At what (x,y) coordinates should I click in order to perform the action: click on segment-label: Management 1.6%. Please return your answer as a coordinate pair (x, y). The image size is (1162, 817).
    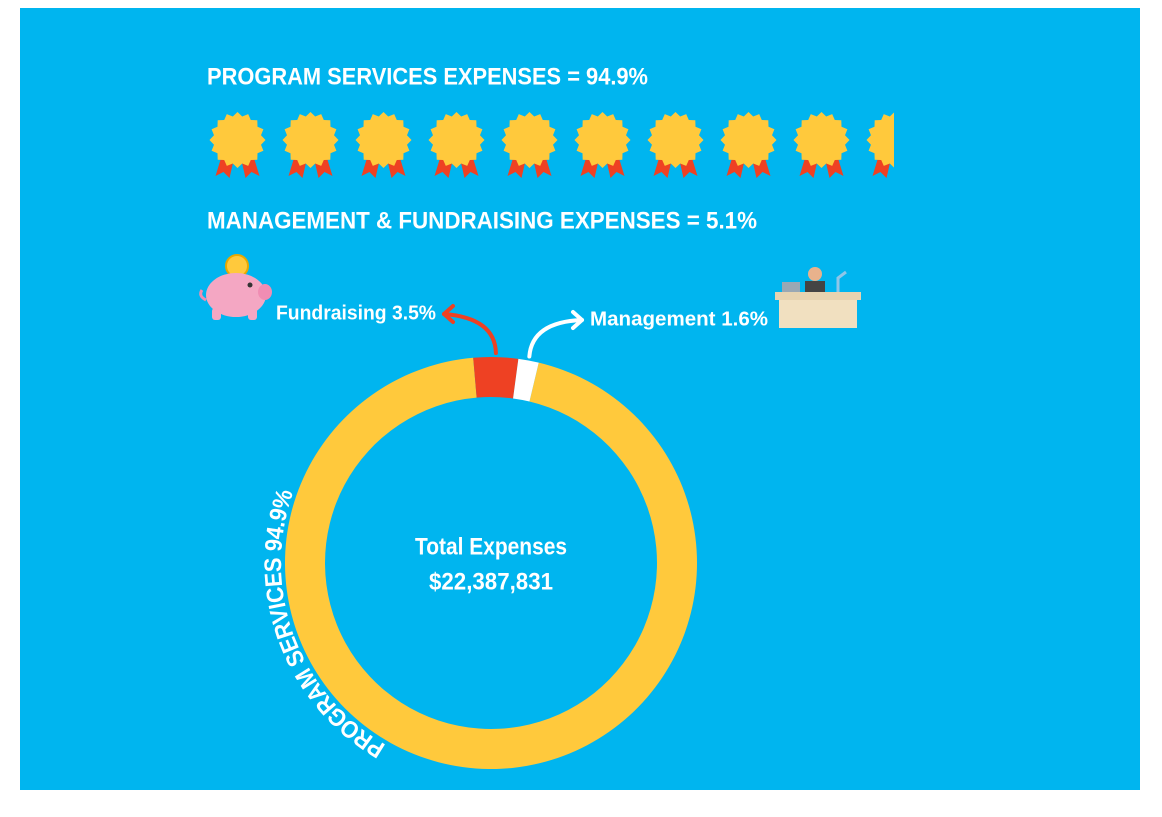
    Looking at the image, I should click on (679, 319).